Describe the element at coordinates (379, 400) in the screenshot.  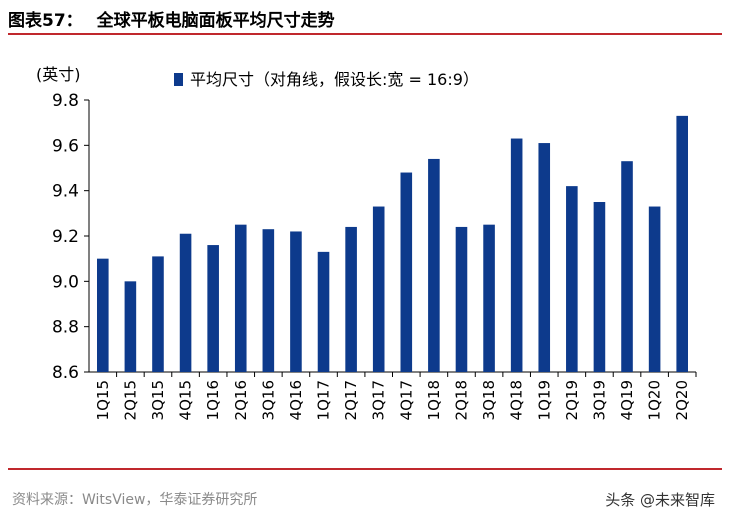
I see `x-tick-label: 3Q17` at that location.